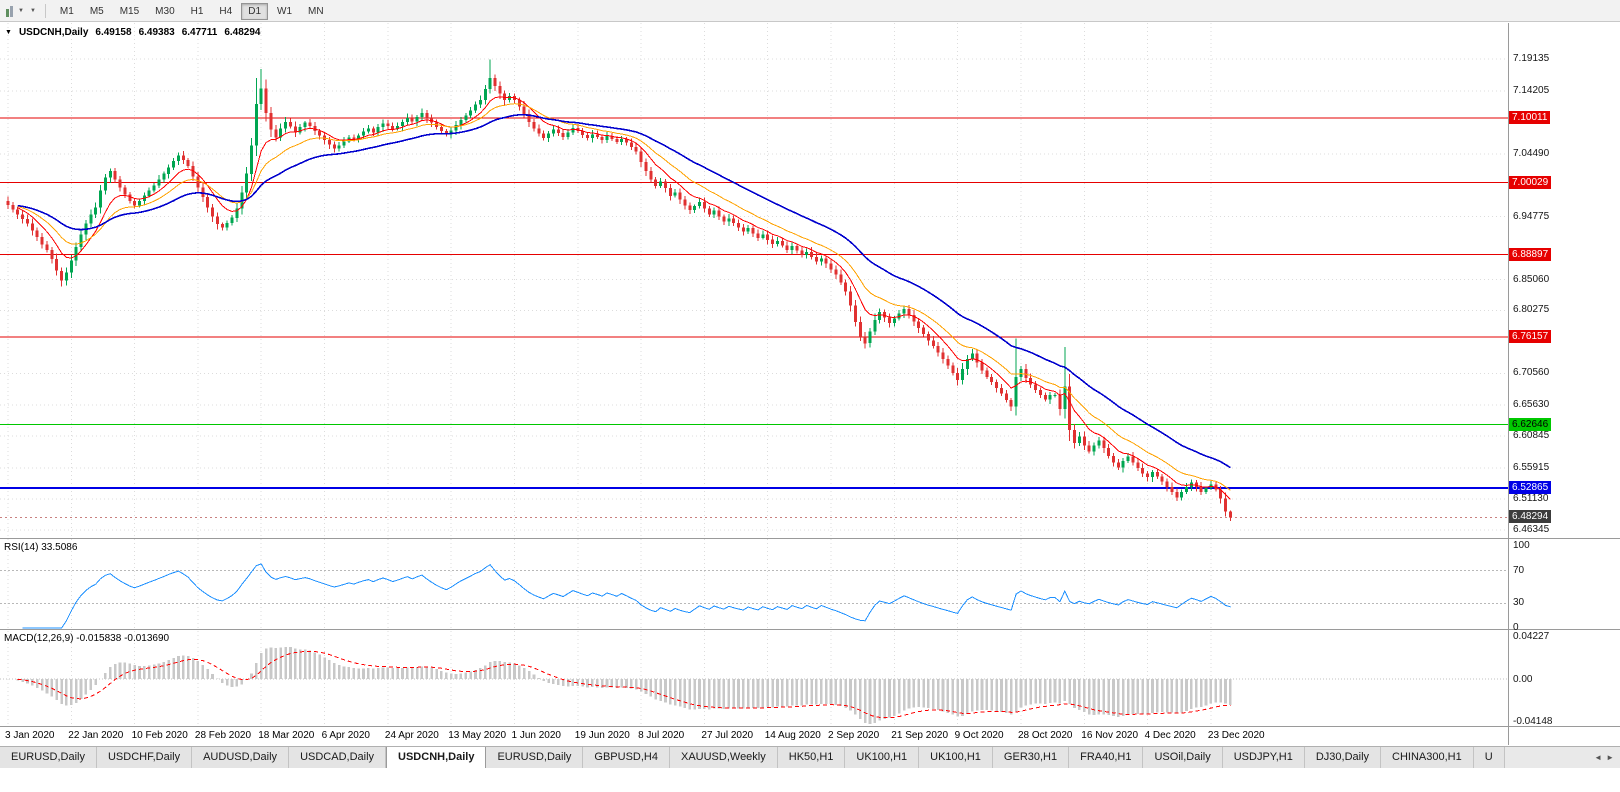 The width and height of the screenshot is (1620, 792). What do you see at coordinates (1531, 498) in the screenshot?
I see `y-axis-price-label: 6.51130` at bounding box center [1531, 498].